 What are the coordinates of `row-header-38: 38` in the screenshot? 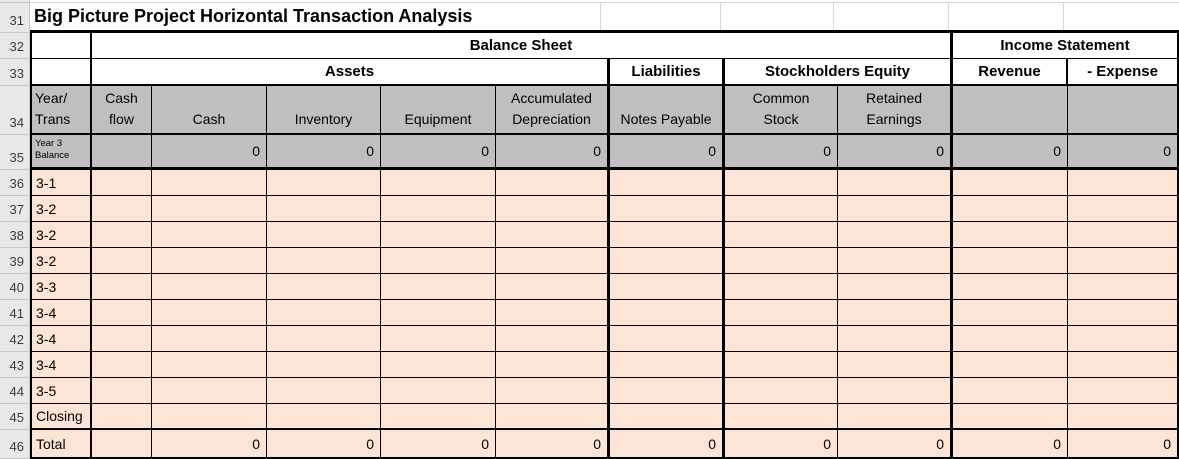 It's located at (15, 235).